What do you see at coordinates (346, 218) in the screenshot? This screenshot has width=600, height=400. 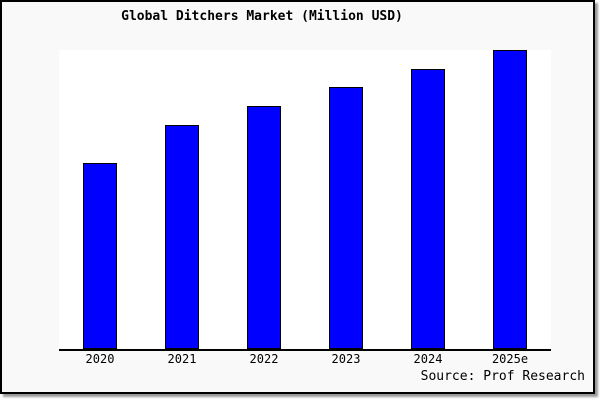 I see `bar-2023` at bounding box center [346, 218].